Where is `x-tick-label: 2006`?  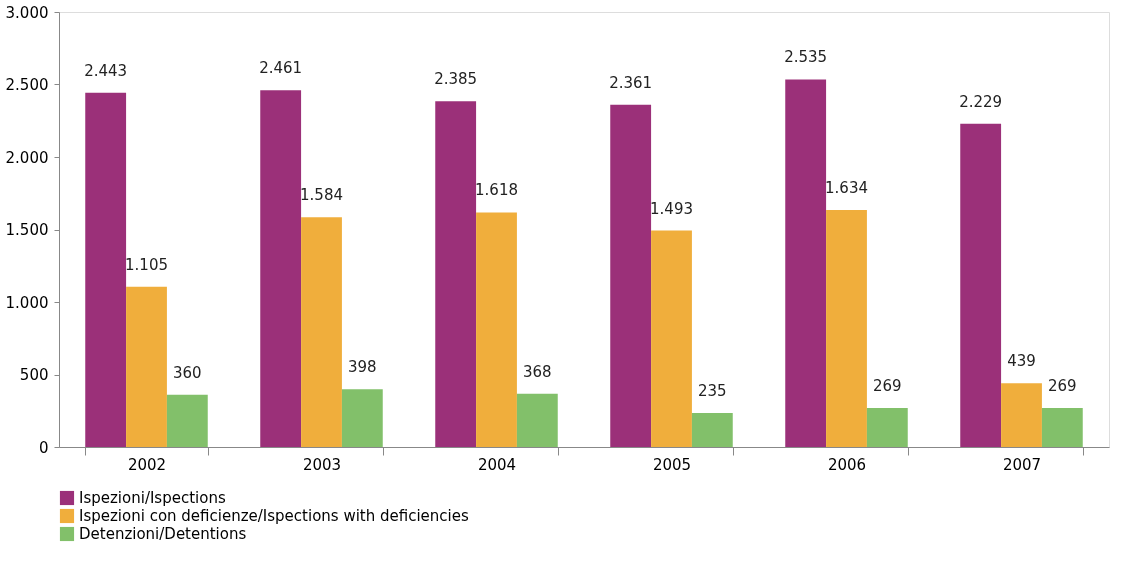
x-tick-label: 2006 is located at coordinates (847, 464).